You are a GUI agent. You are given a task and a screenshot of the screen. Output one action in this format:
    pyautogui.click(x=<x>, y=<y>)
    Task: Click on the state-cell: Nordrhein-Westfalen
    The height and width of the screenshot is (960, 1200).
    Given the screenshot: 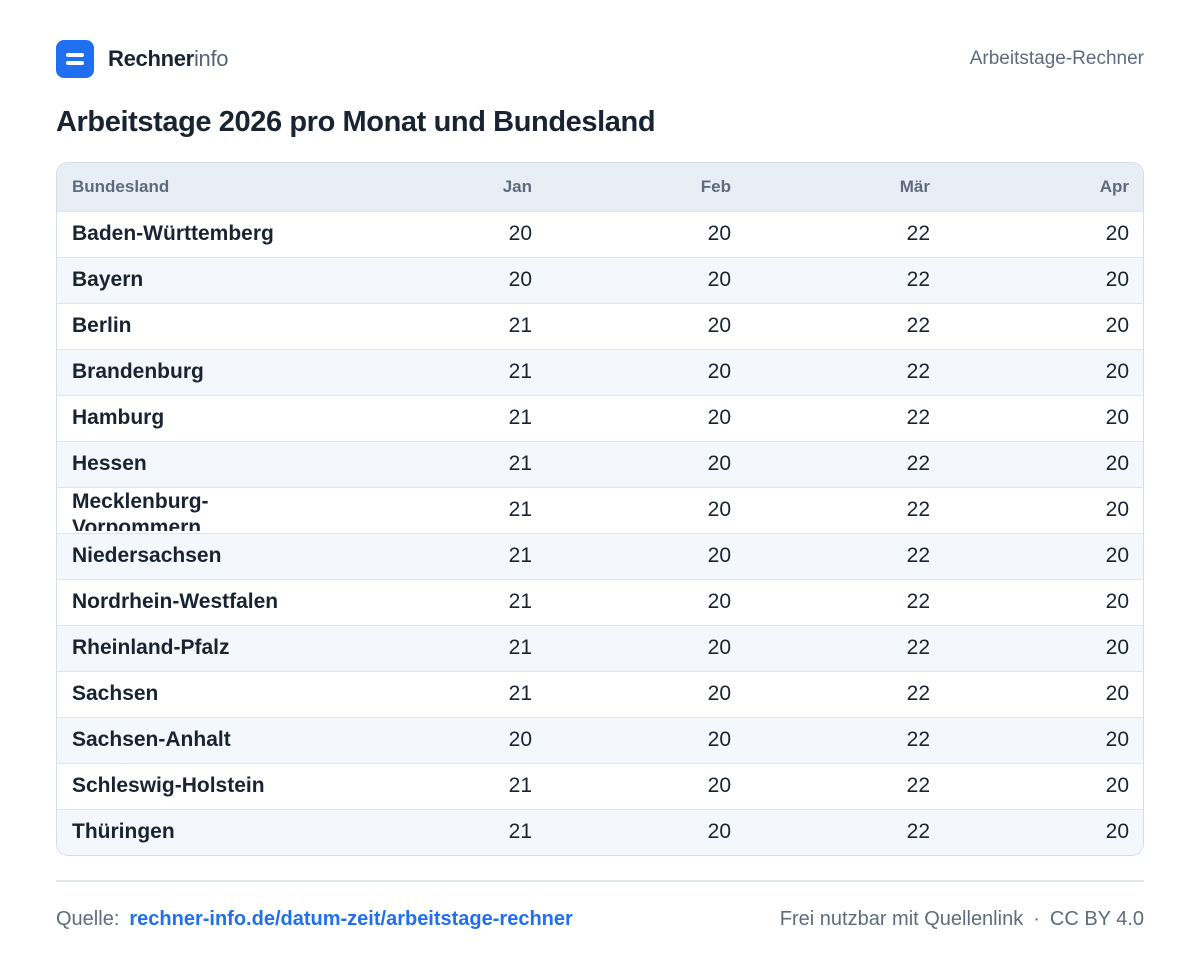 What is the action you would take?
    pyautogui.click(x=175, y=601)
    